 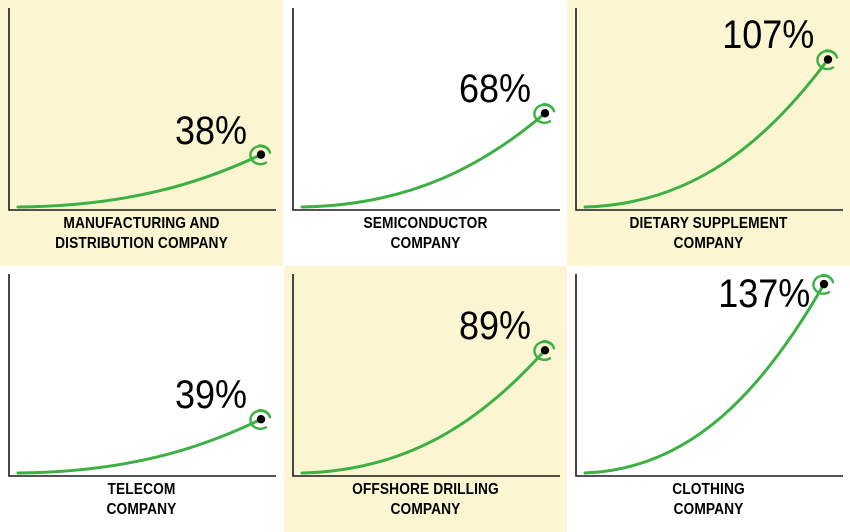 I want to click on company-label-line-1: CLOTHING, so click(x=708, y=489).